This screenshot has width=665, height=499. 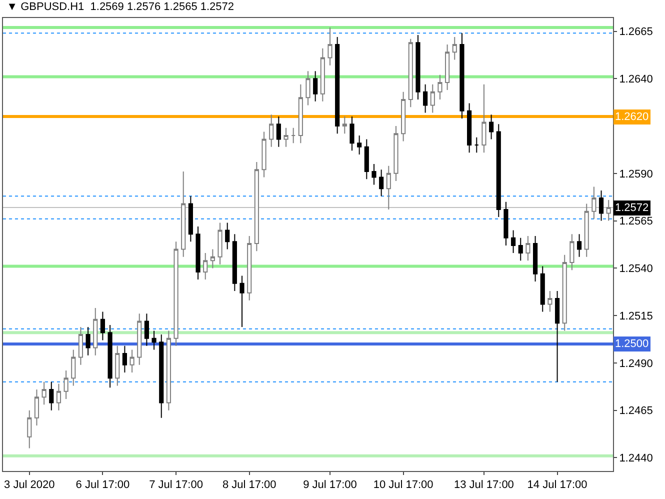 What do you see at coordinates (636, 364) in the screenshot?
I see `y-tick-label: 1.2490` at bounding box center [636, 364].